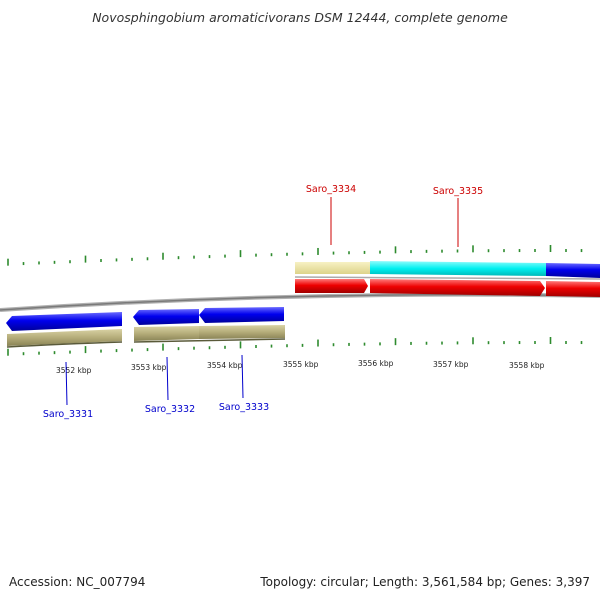  I want to click on tick-row-lower, so click(295, 346).